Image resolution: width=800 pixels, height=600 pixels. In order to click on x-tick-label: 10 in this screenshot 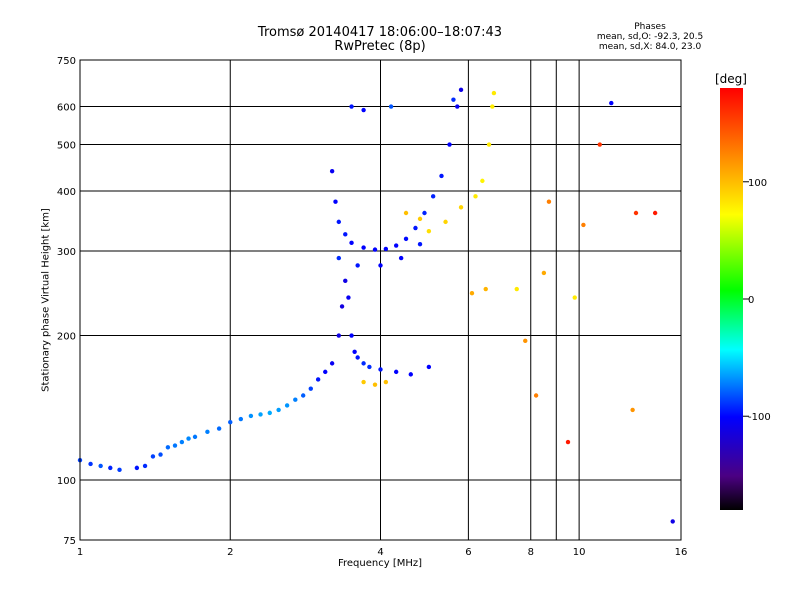, I will do `click(579, 552)`.